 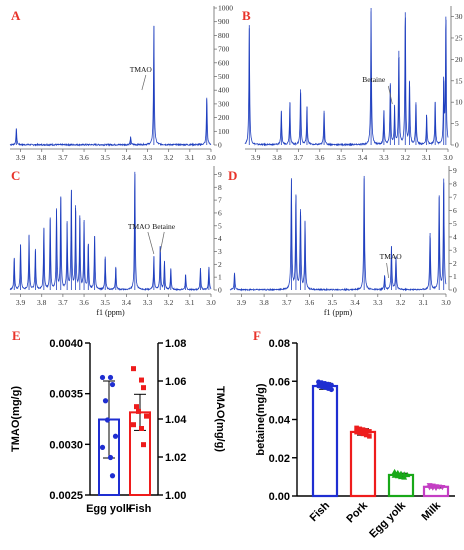 What do you see at coordinates (224, 76) in the screenshot?
I see `y-tick-label: 500` at bounding box center [224, 76].